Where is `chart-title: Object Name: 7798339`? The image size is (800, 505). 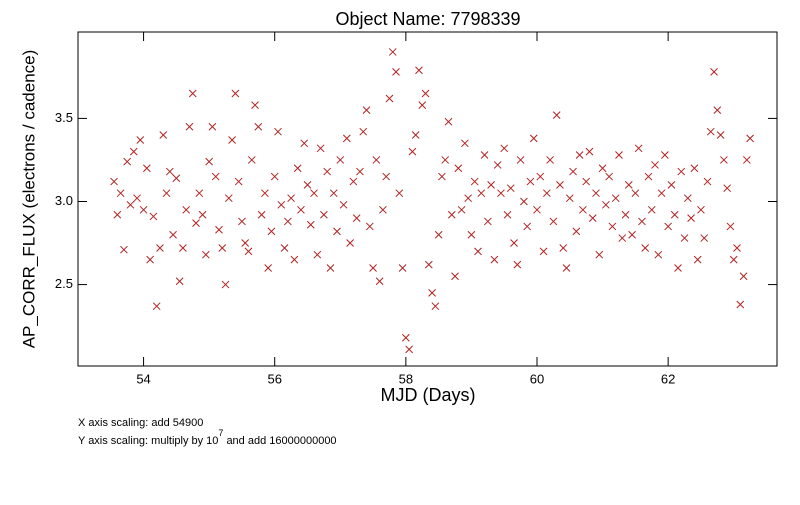 chart-title: Object Name: 7798339 is located at coordinates (427, 19).